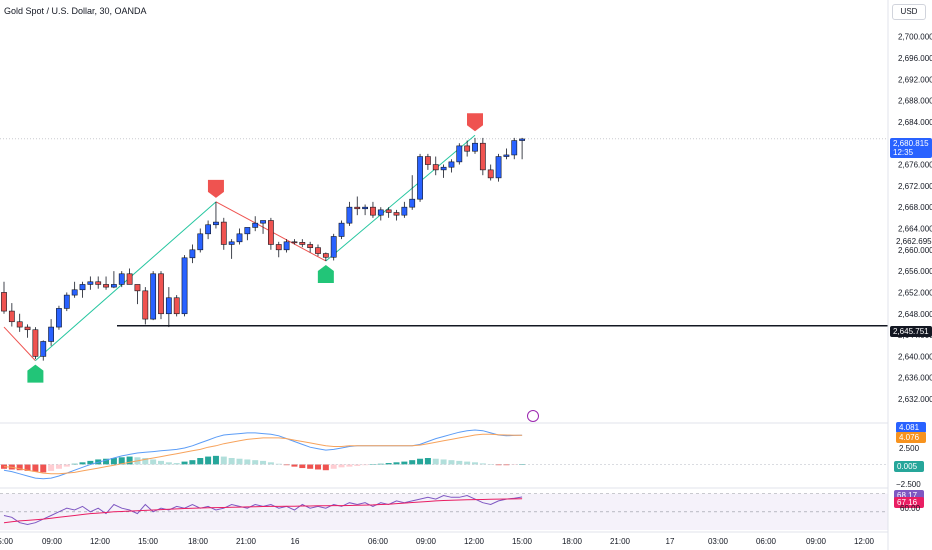  I want to click on price-tick-label: 2,660.000, so click(915, 250).